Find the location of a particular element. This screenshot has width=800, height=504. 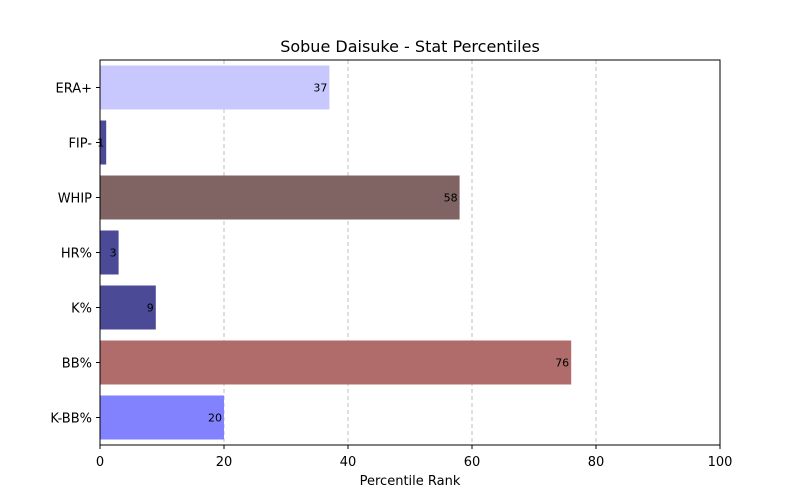

bar-k-bb is located at coordinates (162, 417).